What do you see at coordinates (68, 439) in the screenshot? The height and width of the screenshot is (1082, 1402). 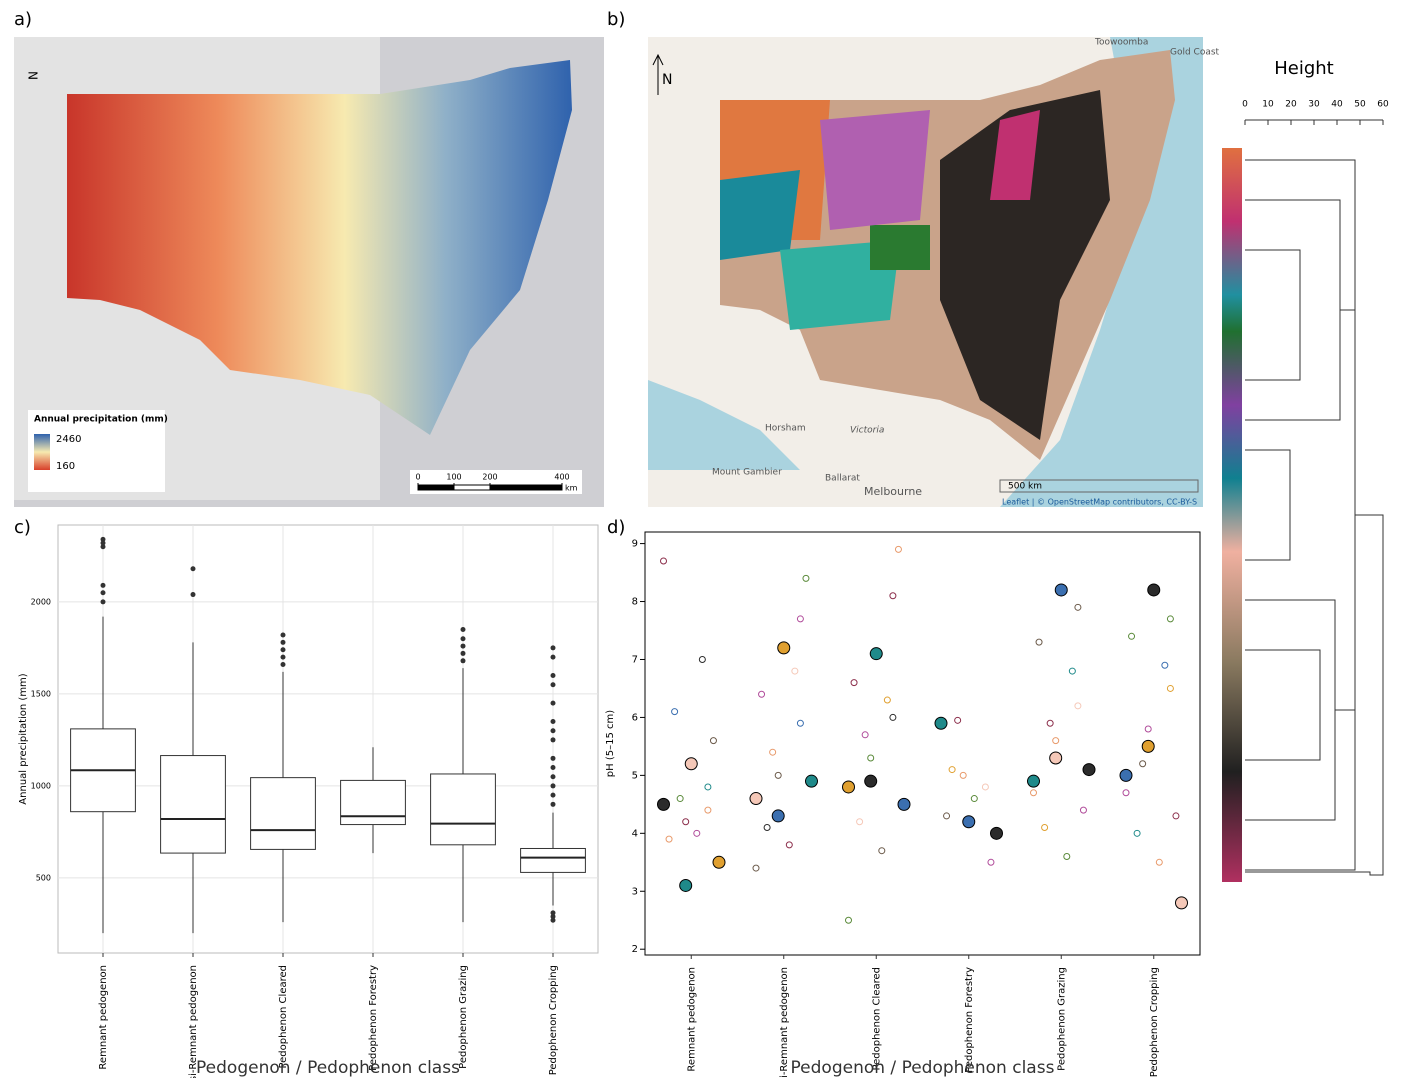 I see `legend-max: 2460` at bounding box center [68, 439].